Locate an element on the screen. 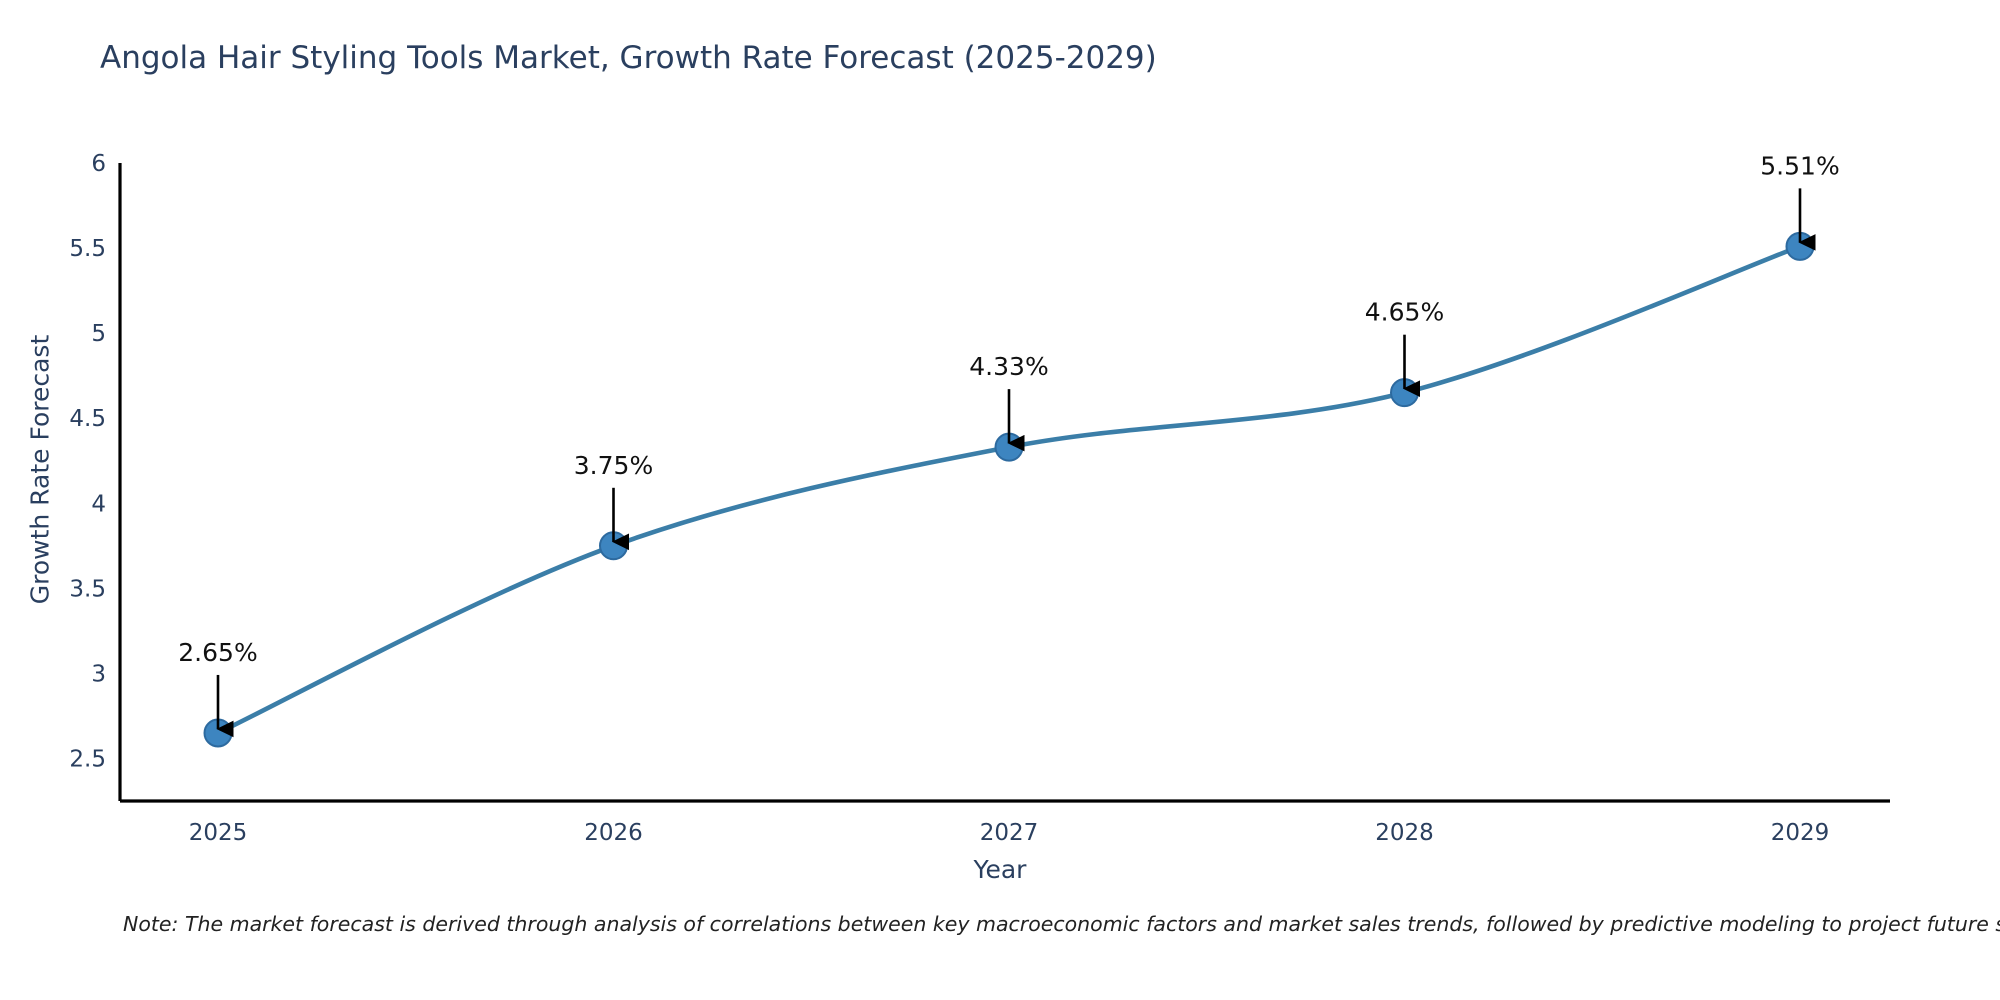  data-point-label: 2.65% is located at coordinates (217, 652).